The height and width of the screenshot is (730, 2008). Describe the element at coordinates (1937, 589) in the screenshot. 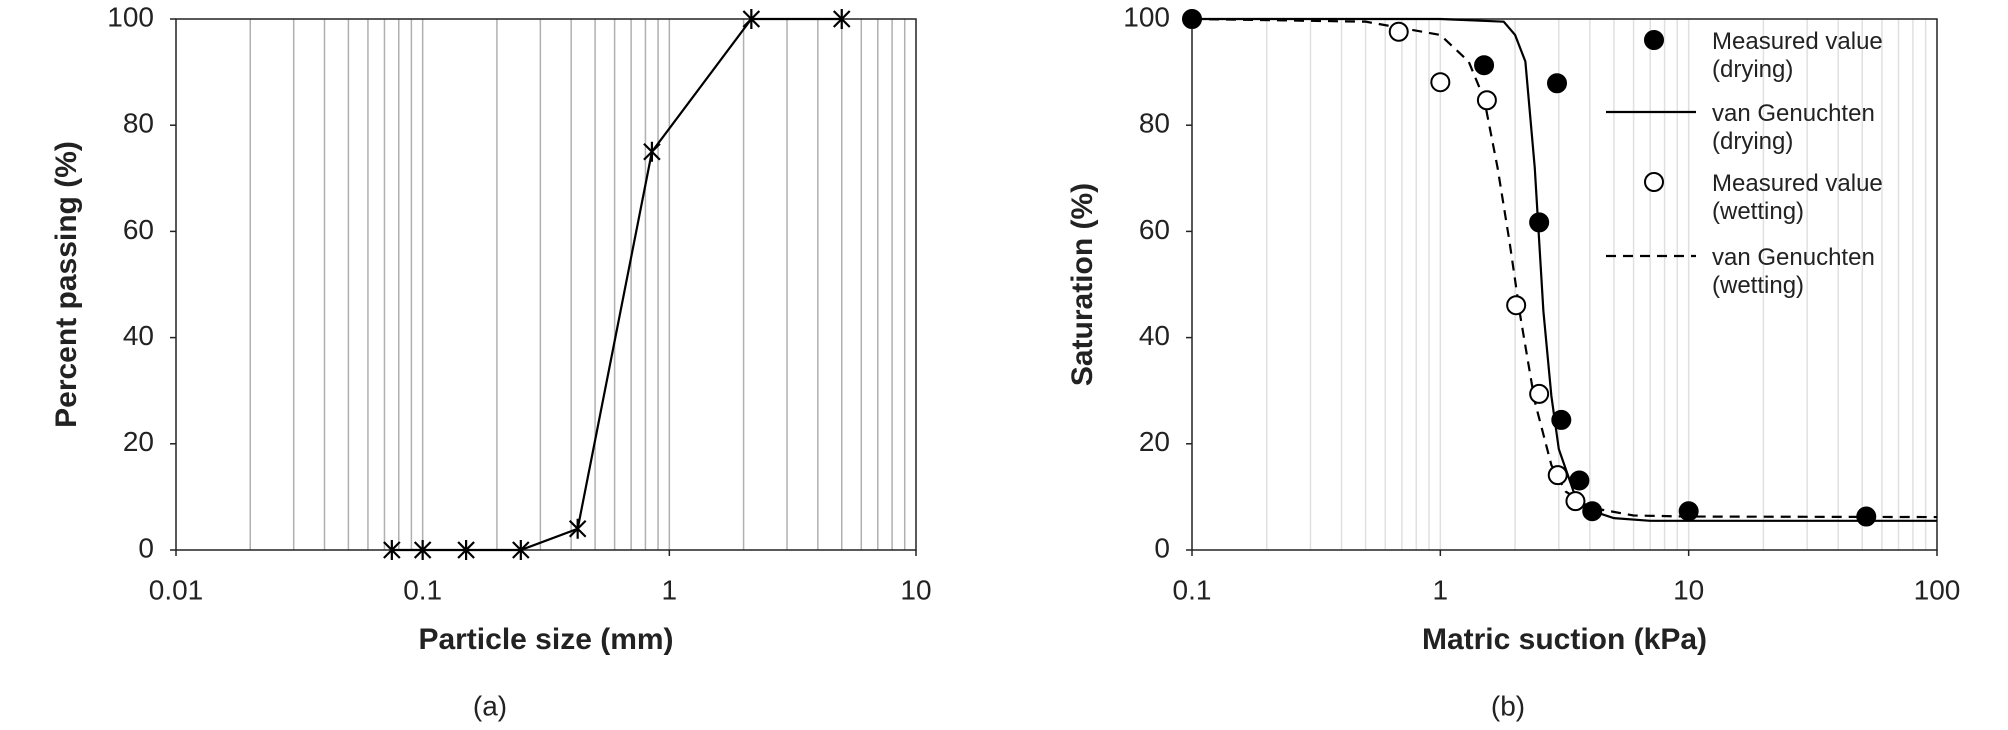

I see `x-tick-label: 100` at that location.